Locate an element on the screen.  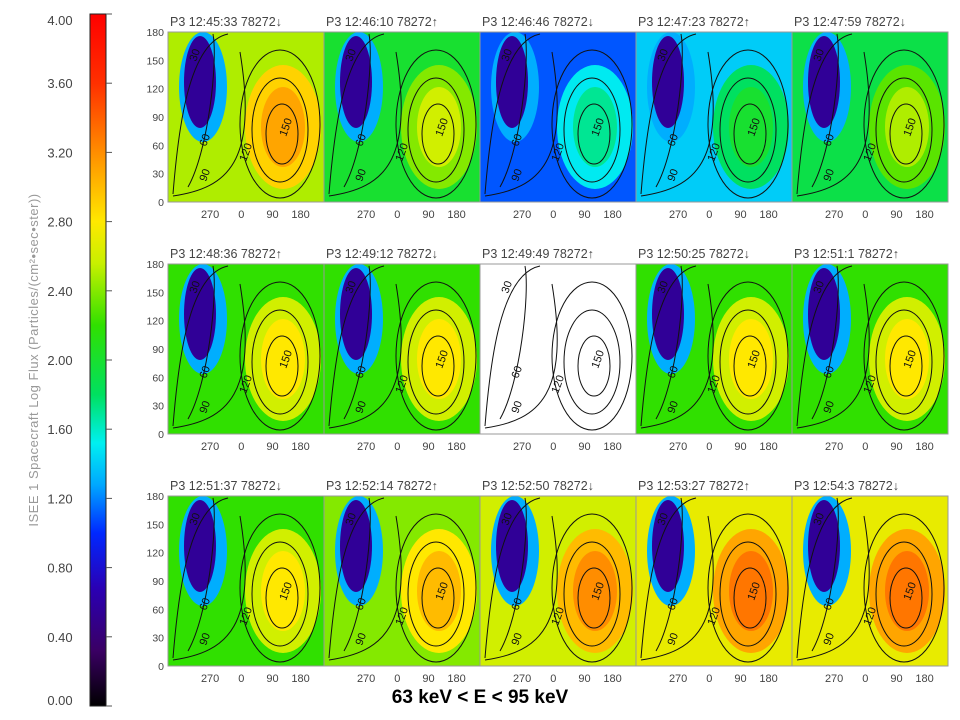
colorbar-tick-label: 2.00 is located at coordinates (59, 360).